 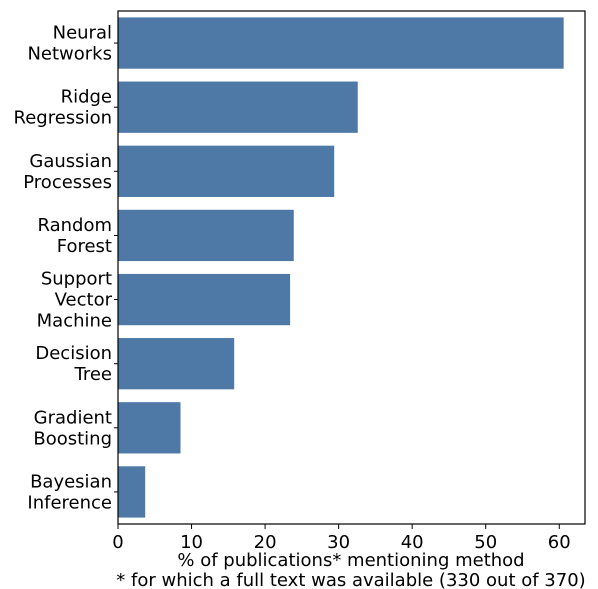 I want to click on bar-support-vector-machine, so click(x=204, y=299).